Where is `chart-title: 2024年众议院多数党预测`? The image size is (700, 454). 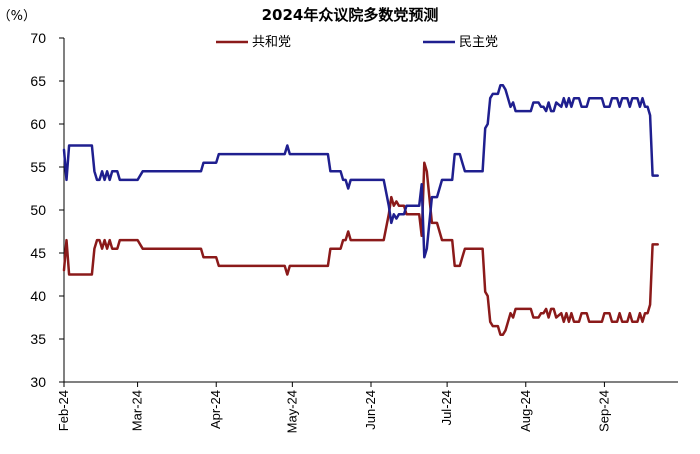 chart-title: 2024年众议院多数党预测 is located at coordinates (350, 15).